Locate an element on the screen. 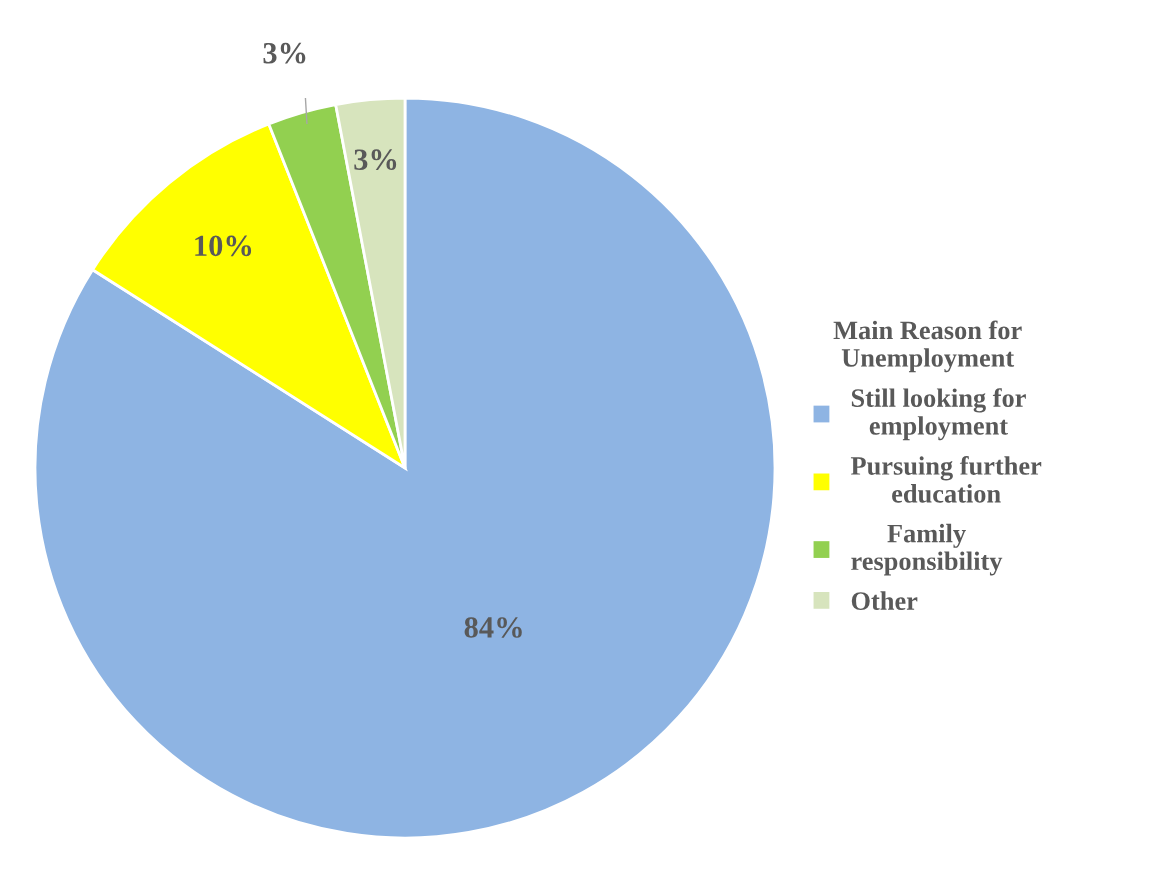  legend-label: Pursuing further education is located at coordinates (946, 479).